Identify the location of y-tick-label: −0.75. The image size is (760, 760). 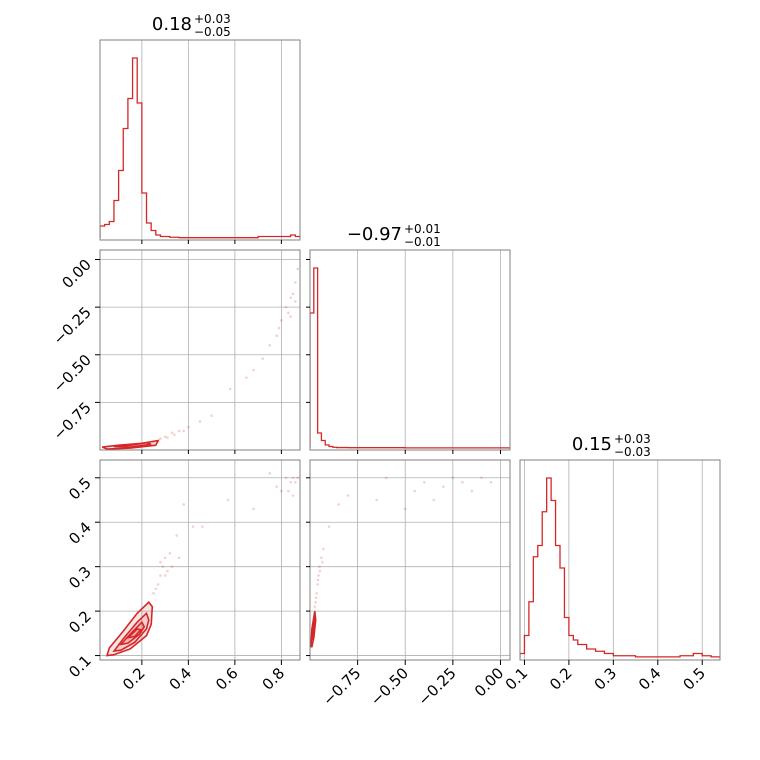
(72, 420).